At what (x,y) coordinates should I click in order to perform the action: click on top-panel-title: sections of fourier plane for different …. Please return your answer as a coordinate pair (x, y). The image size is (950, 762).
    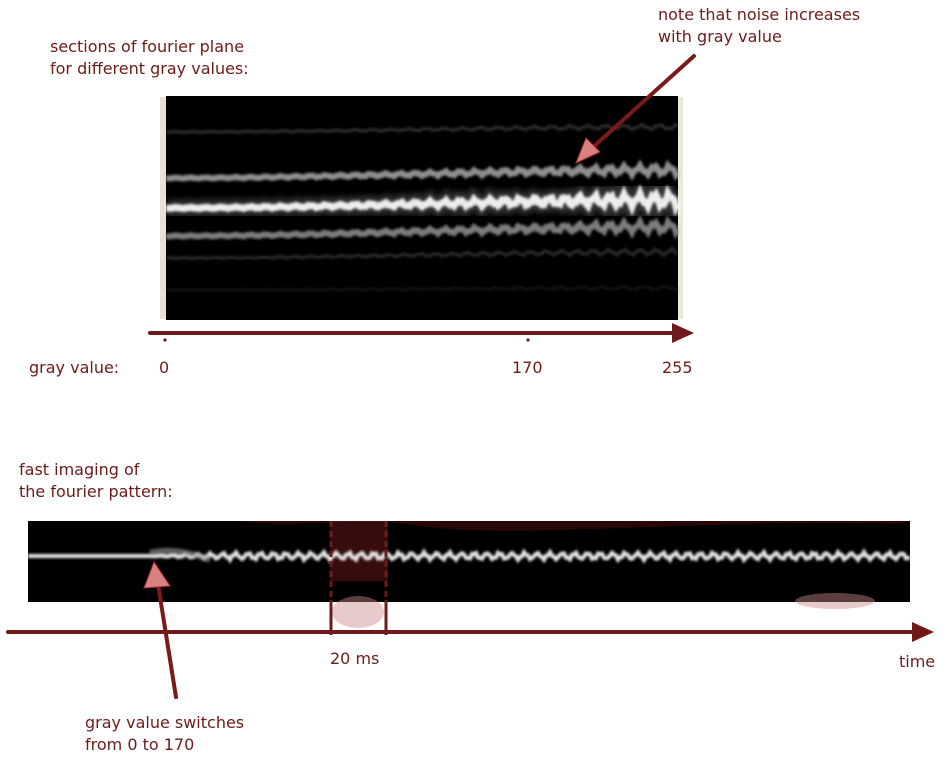
    Looking at the image, I should click on (149, 58).